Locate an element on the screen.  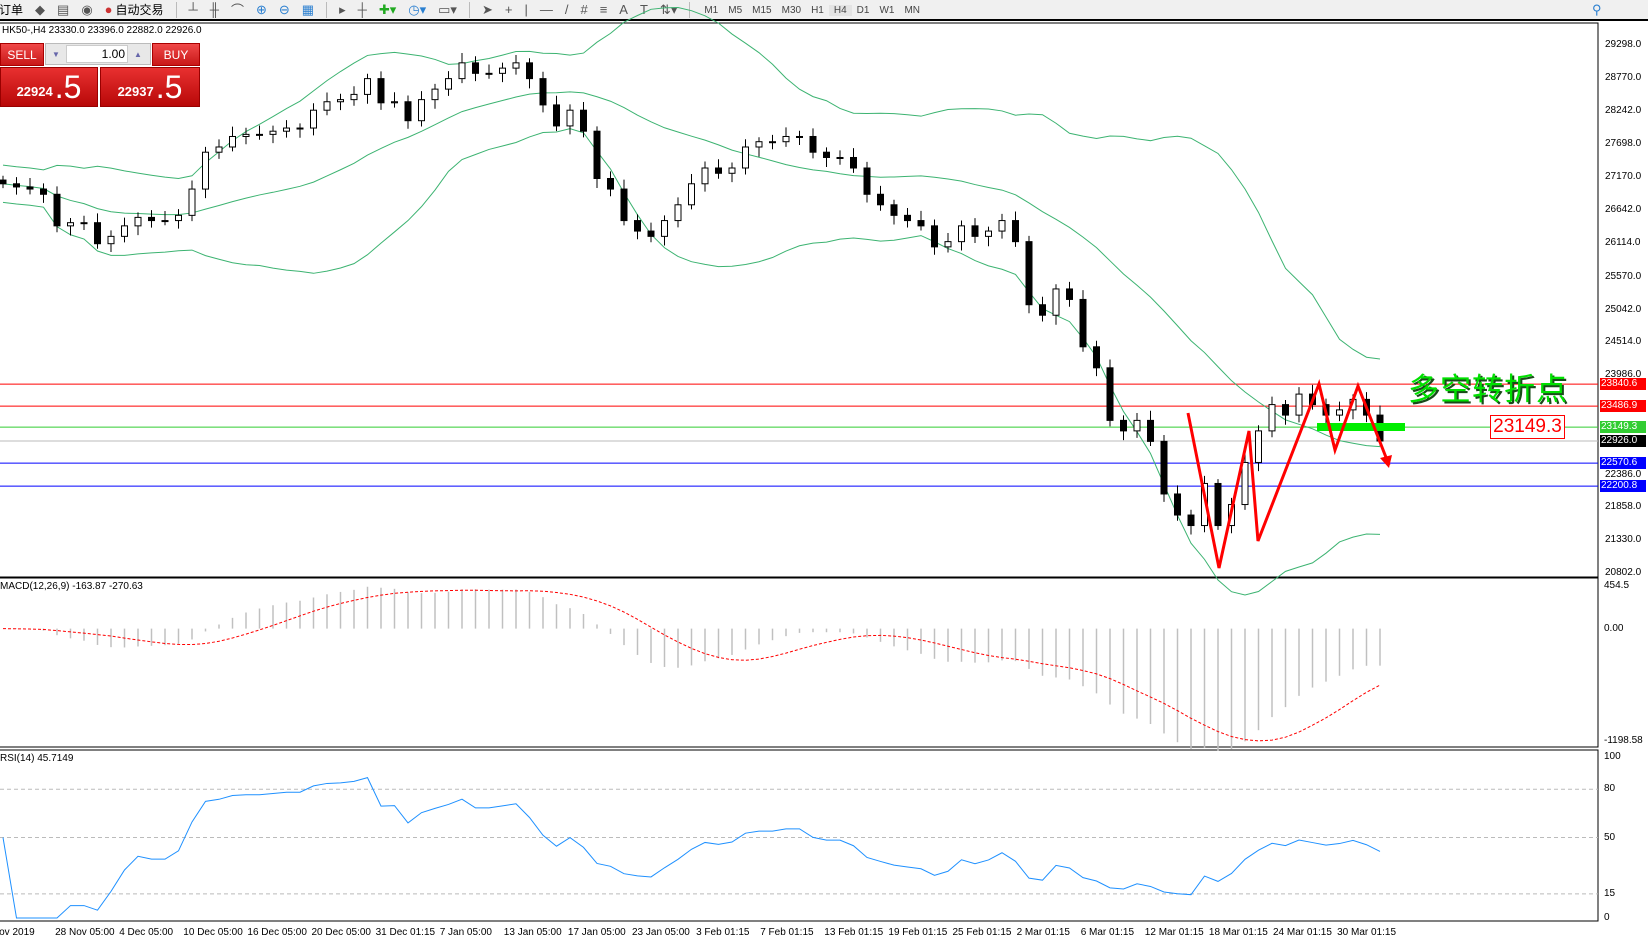
timeframe-m30: M30 is located at coordinates (791, 10).